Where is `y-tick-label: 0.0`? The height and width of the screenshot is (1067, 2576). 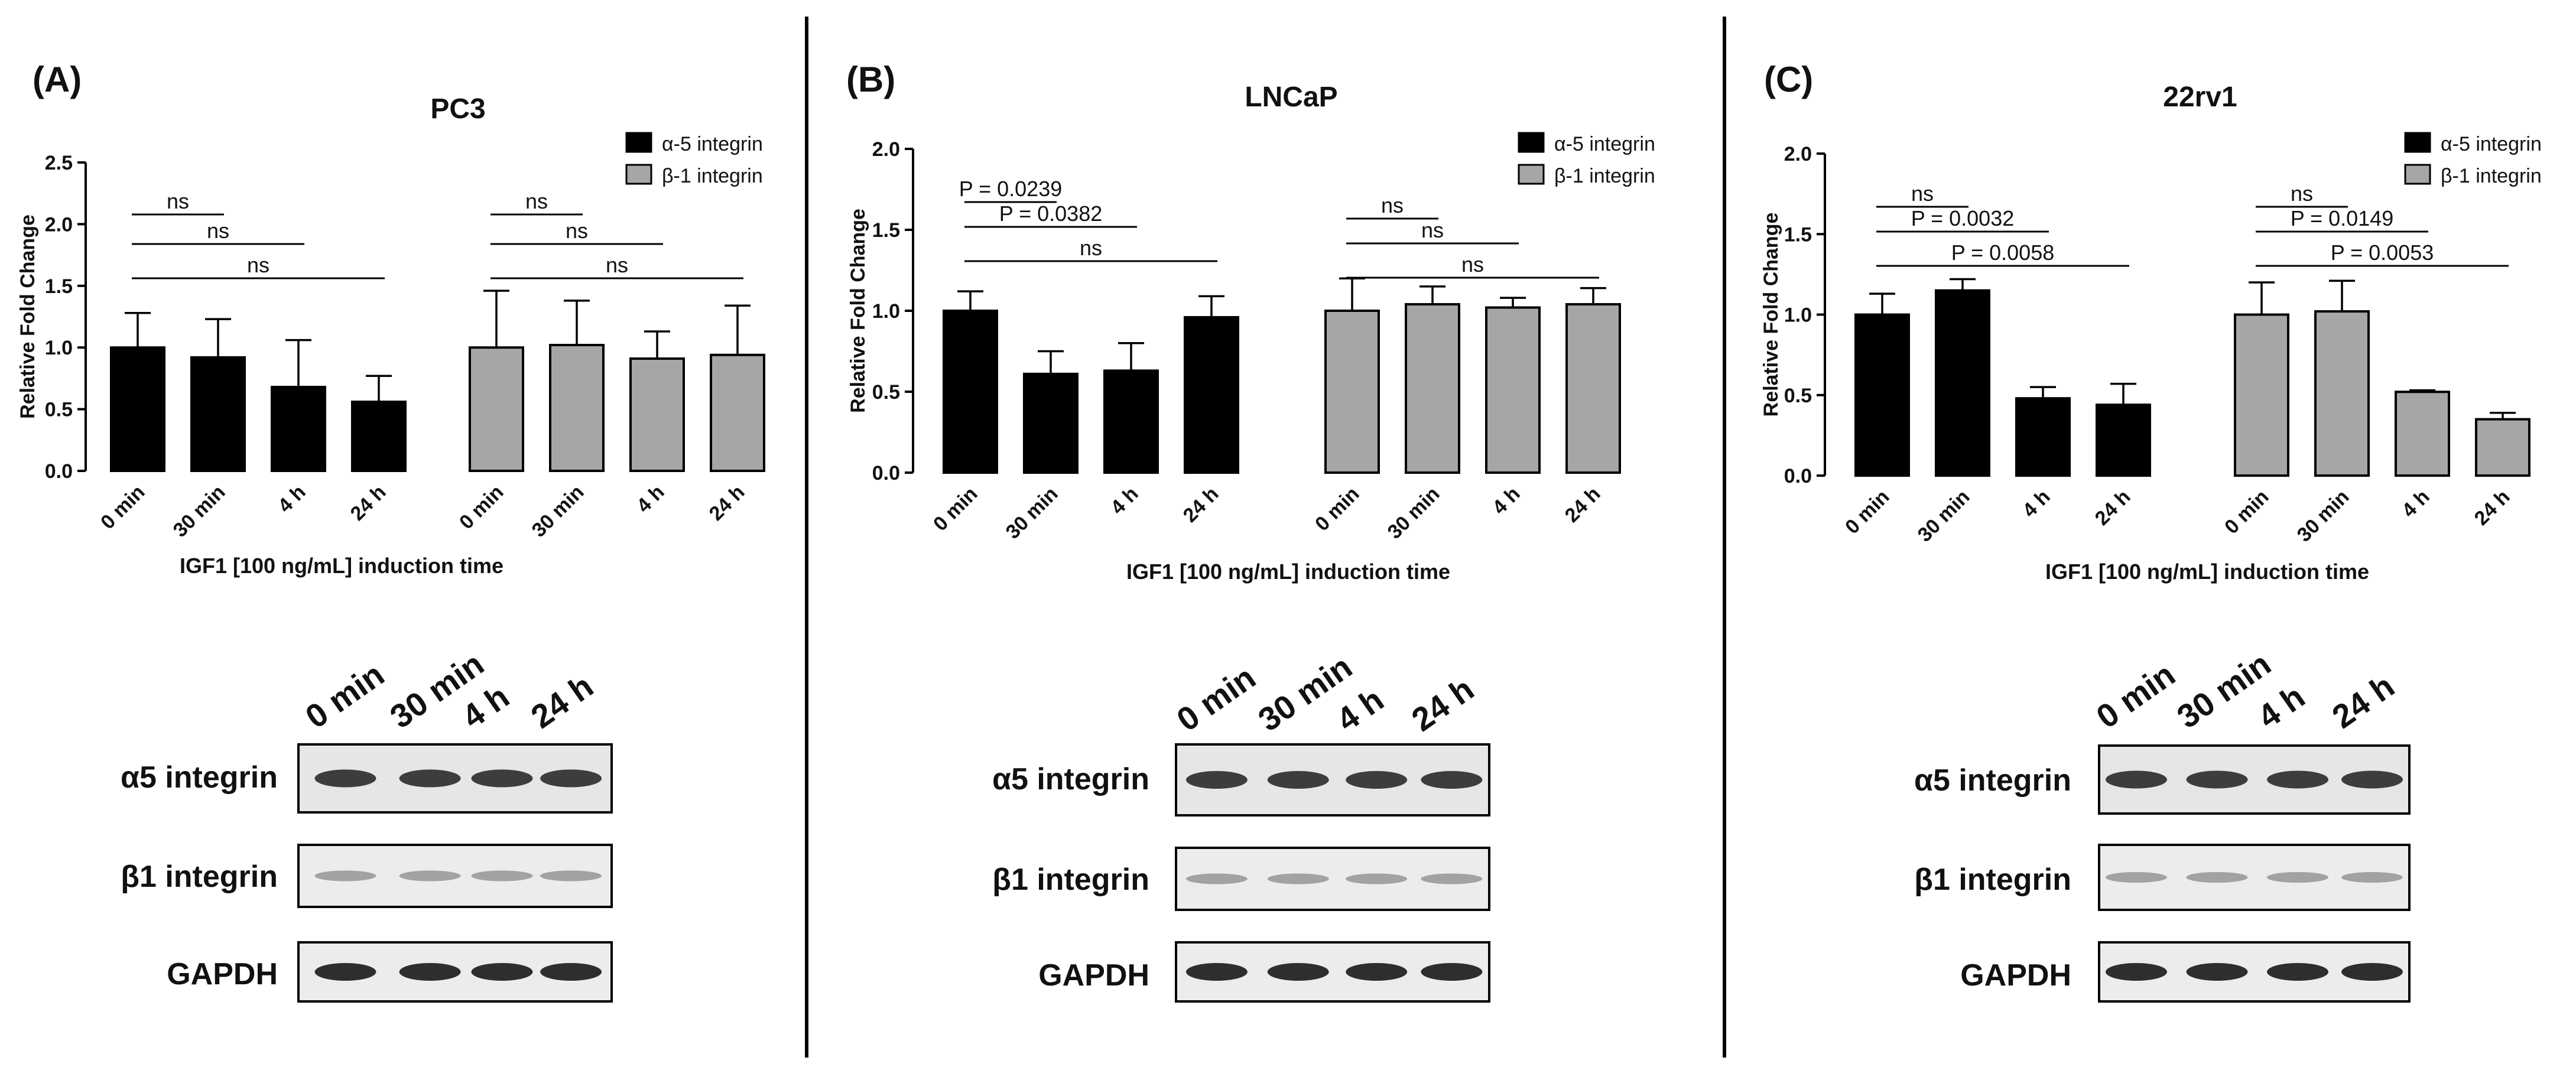
y-tick-label: 0.0 is located at coordinates (1798, 476).